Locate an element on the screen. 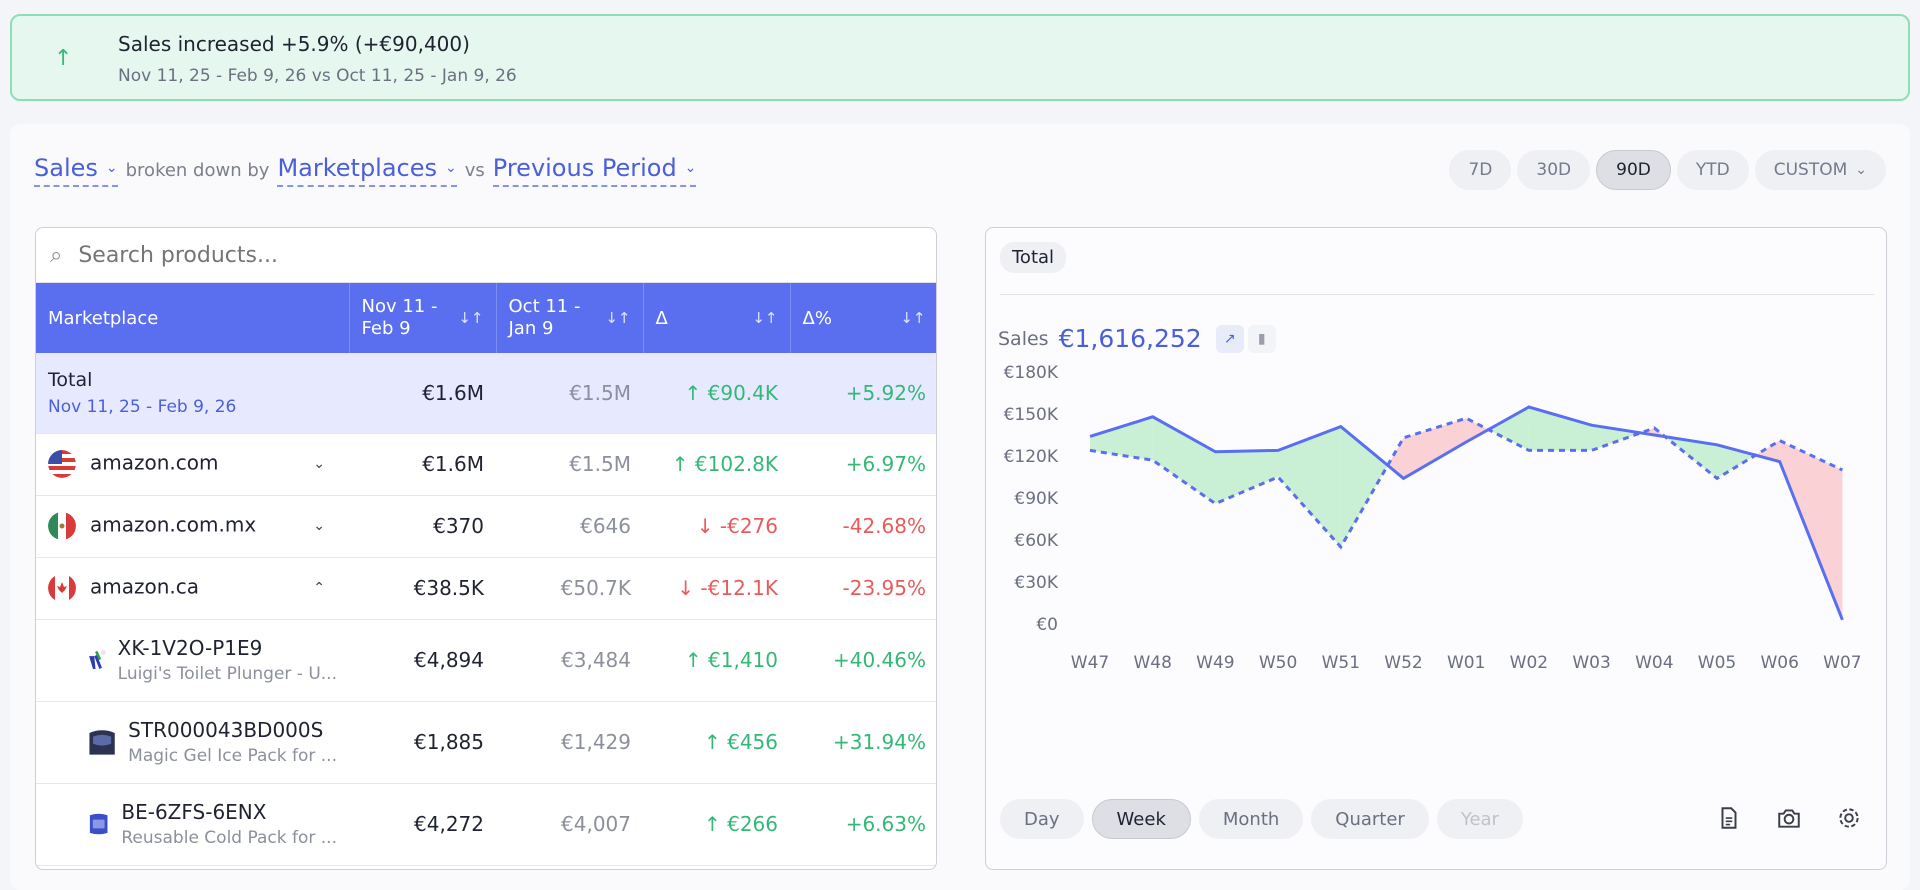 Image resolution: width=1920 pixels, height=890 pixels. marketplace-cell: amazon.ca ⌃ is located at coordinates (192, 588).